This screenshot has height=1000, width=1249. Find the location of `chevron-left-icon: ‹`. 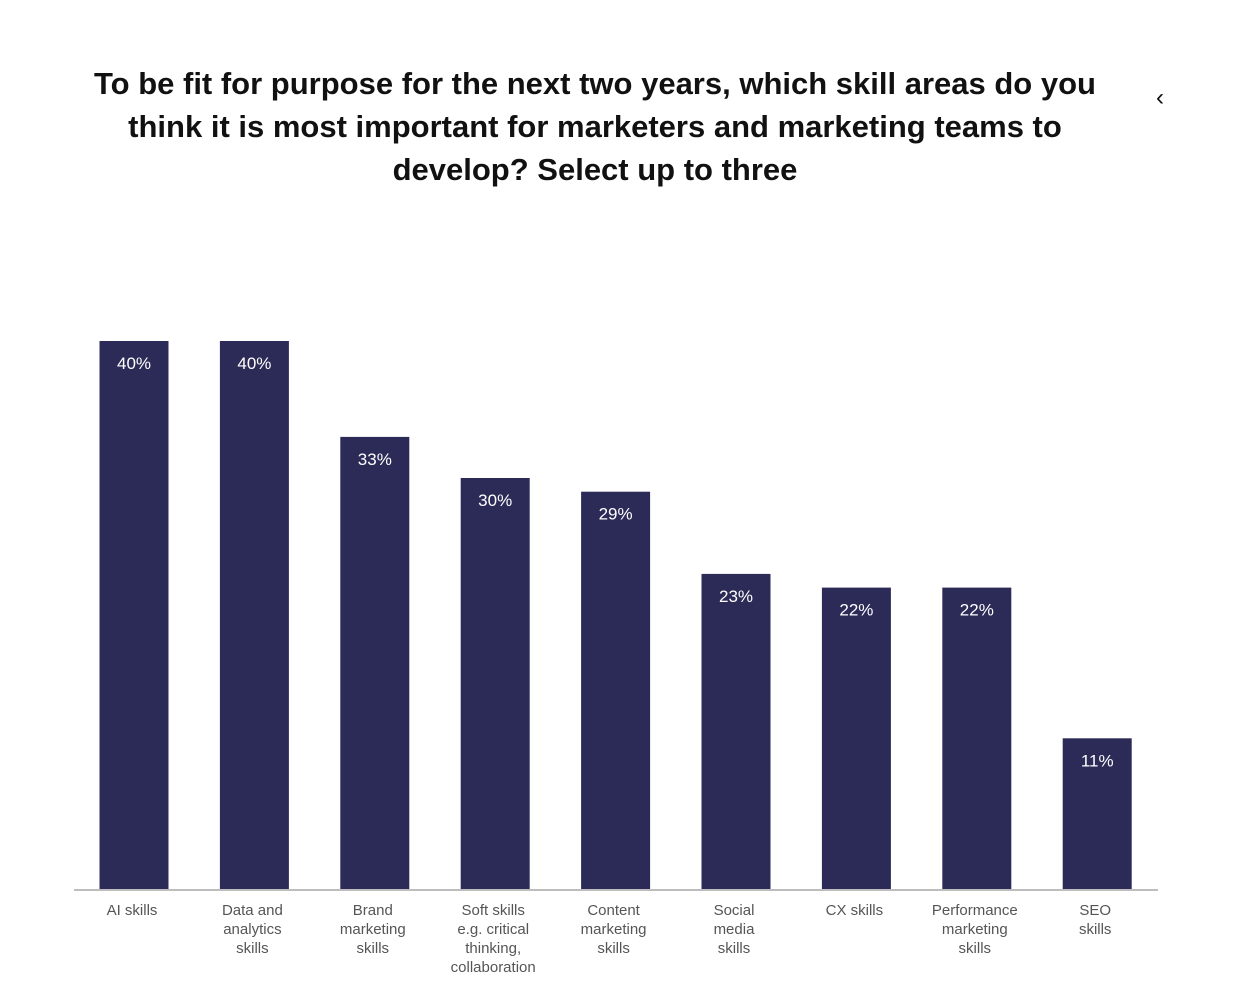

chevron-left-icon: ‹ is located at coordinates (1160, 97).